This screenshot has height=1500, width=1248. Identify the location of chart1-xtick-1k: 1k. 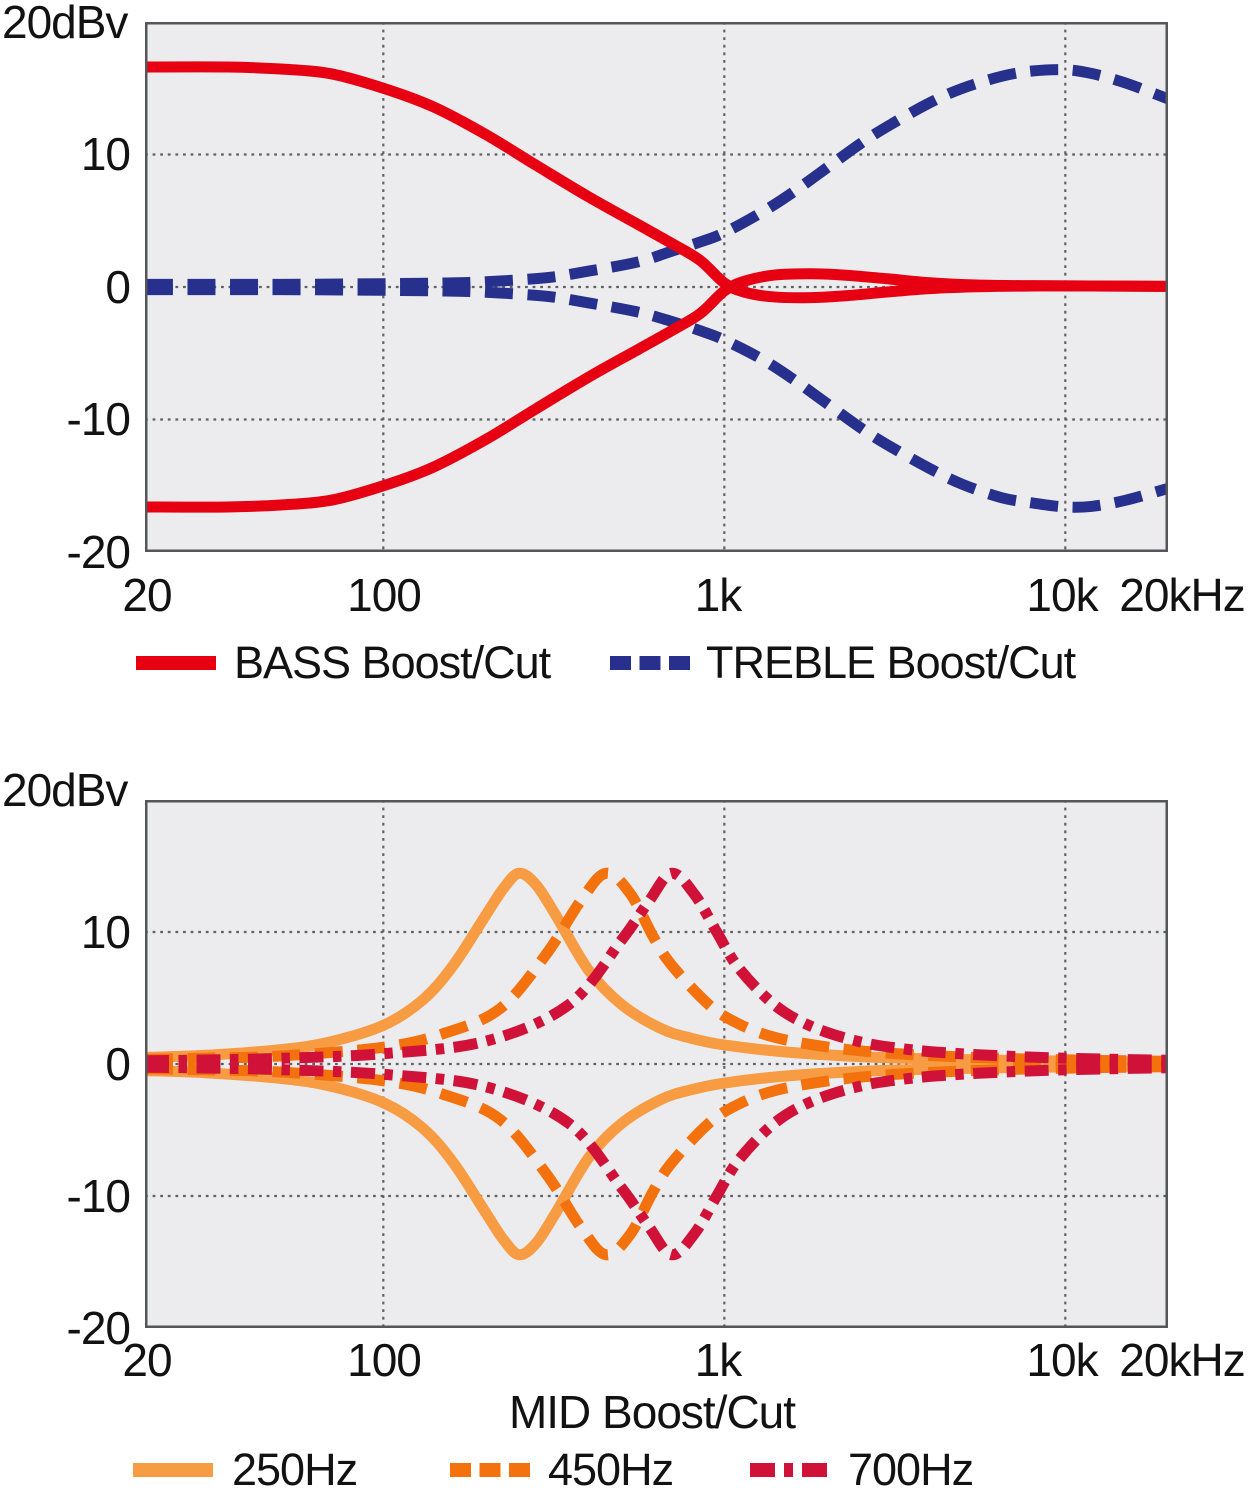
(718, 595).